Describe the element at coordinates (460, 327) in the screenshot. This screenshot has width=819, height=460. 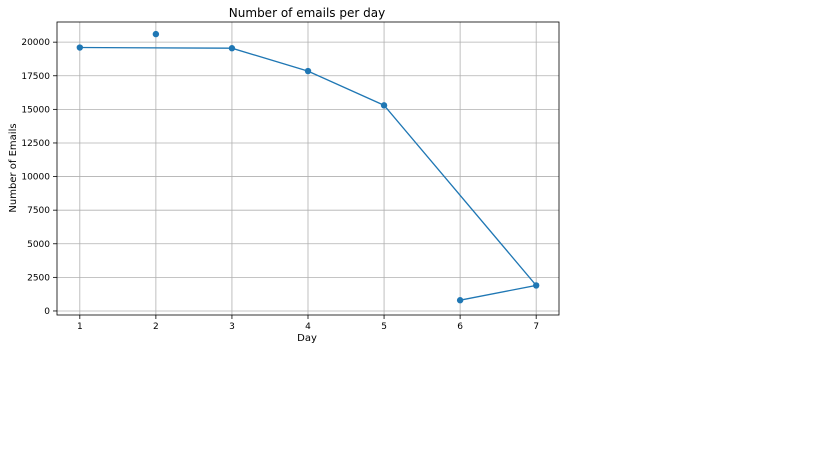
I see `x-tick-label-6: 6` at that location.